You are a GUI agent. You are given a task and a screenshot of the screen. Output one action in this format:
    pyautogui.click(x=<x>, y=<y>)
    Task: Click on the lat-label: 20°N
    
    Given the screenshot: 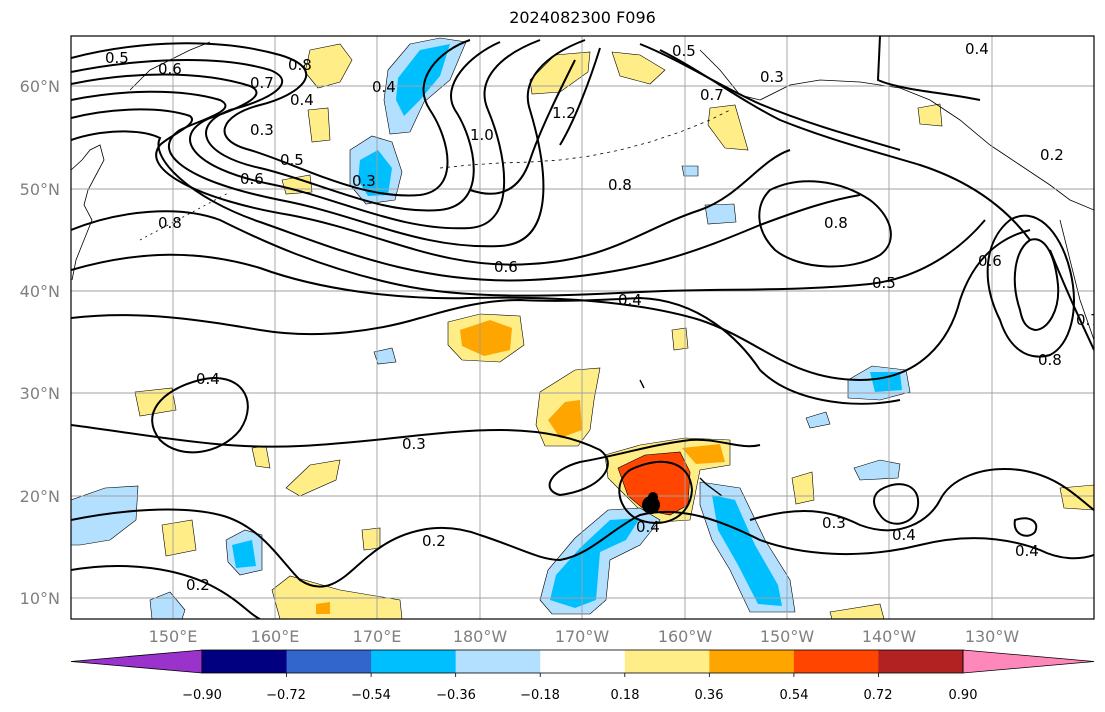 What is the action you would take?
    pyautogui.click(x=40, y=496)
    